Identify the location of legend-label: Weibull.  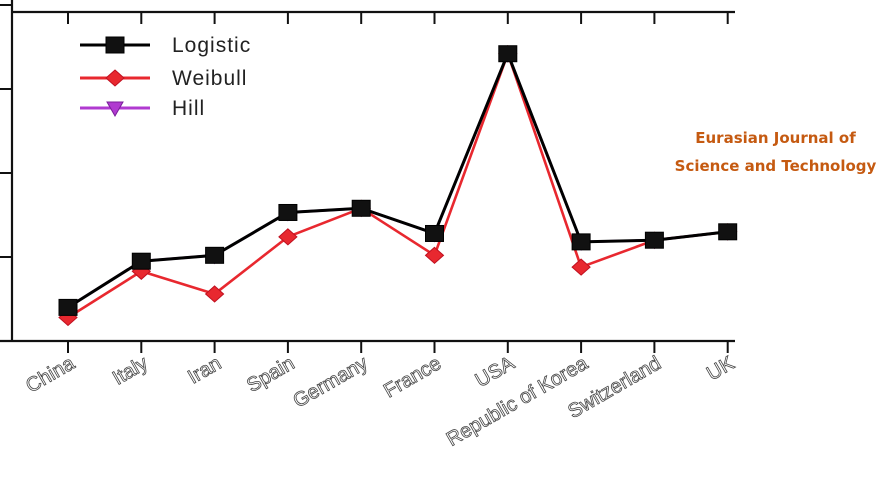
(209, 78).